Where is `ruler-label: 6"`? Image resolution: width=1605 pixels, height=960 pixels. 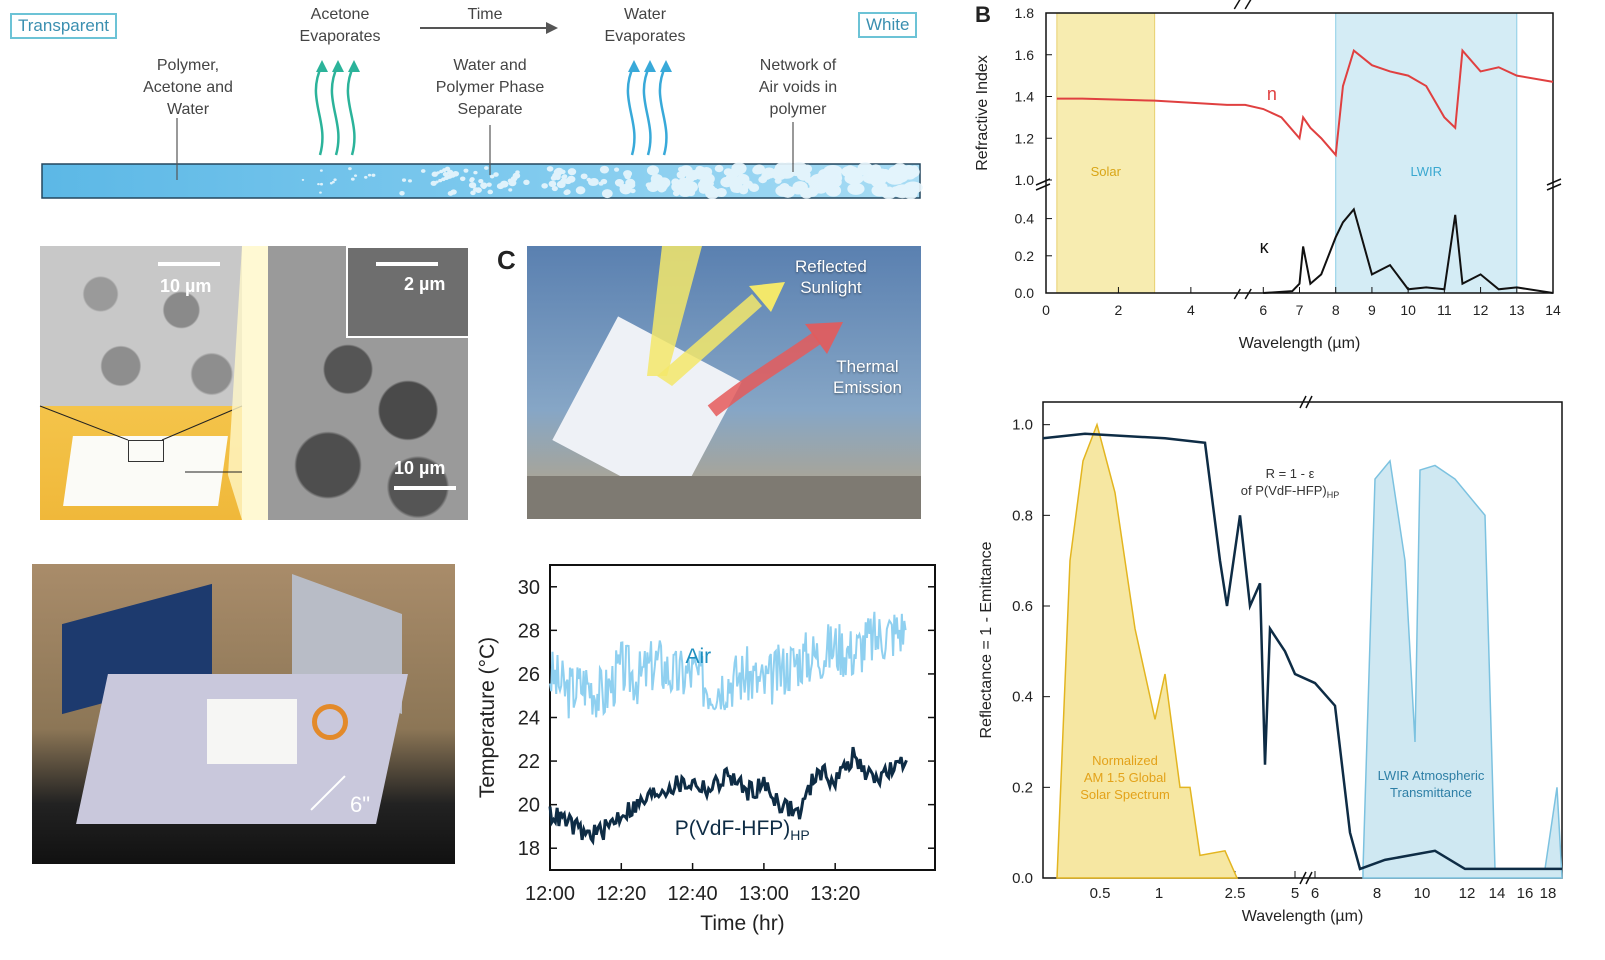
ruler-label: 6" is located at coordinates (360, 804).